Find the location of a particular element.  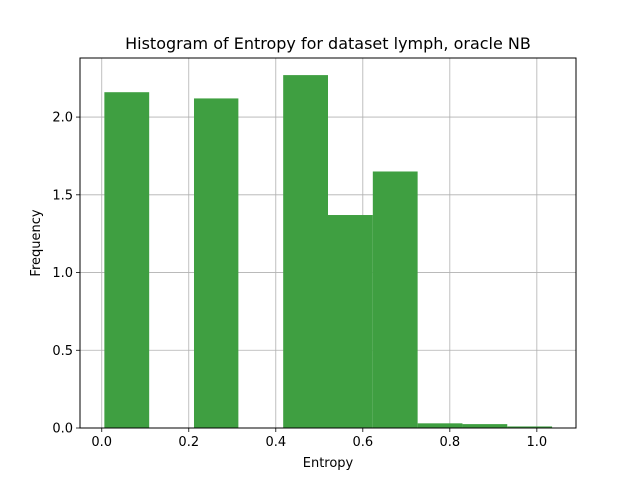

y-tick-label: 1.5 is located at coordinates (62, 195).